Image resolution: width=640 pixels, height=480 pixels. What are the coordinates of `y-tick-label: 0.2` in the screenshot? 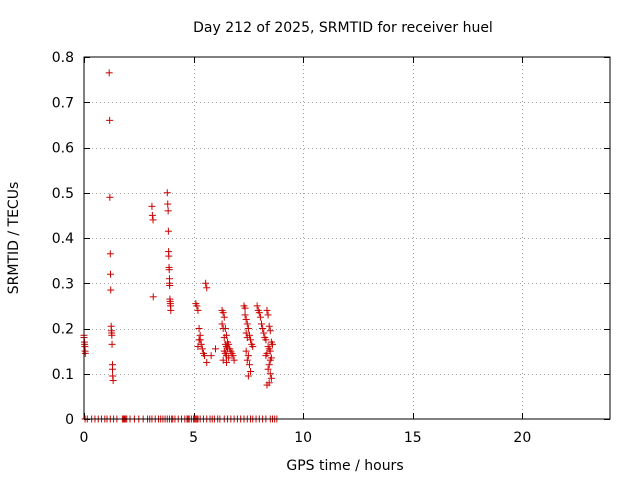 It's located at (63, 330).